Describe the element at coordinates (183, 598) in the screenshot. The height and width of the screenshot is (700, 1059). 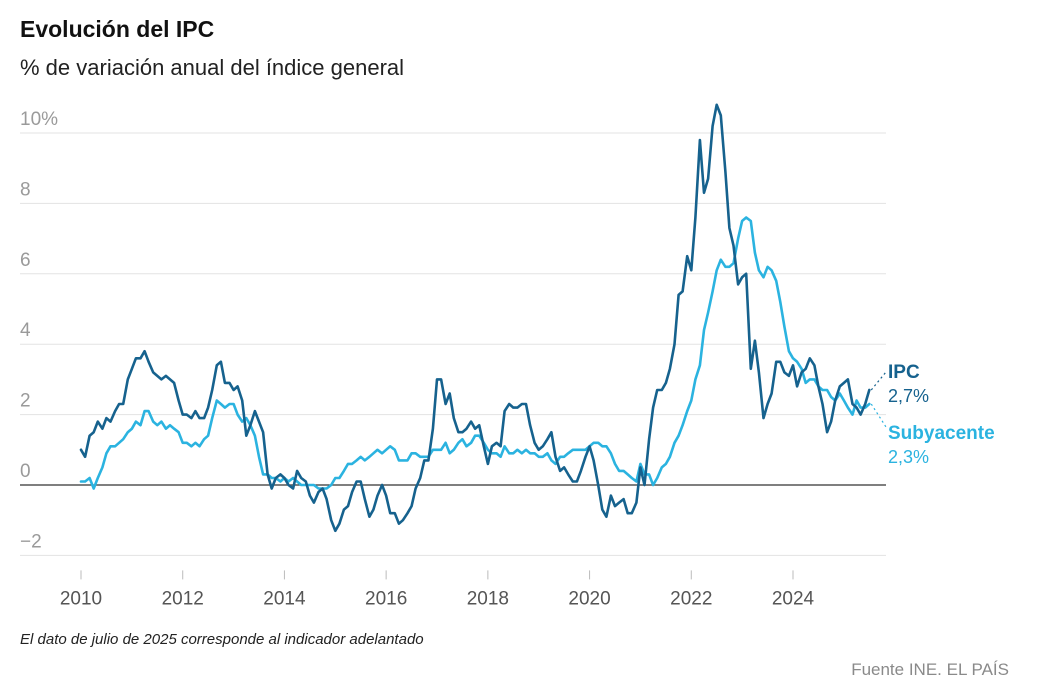
I see `x-tick-label: 2012` at that location.